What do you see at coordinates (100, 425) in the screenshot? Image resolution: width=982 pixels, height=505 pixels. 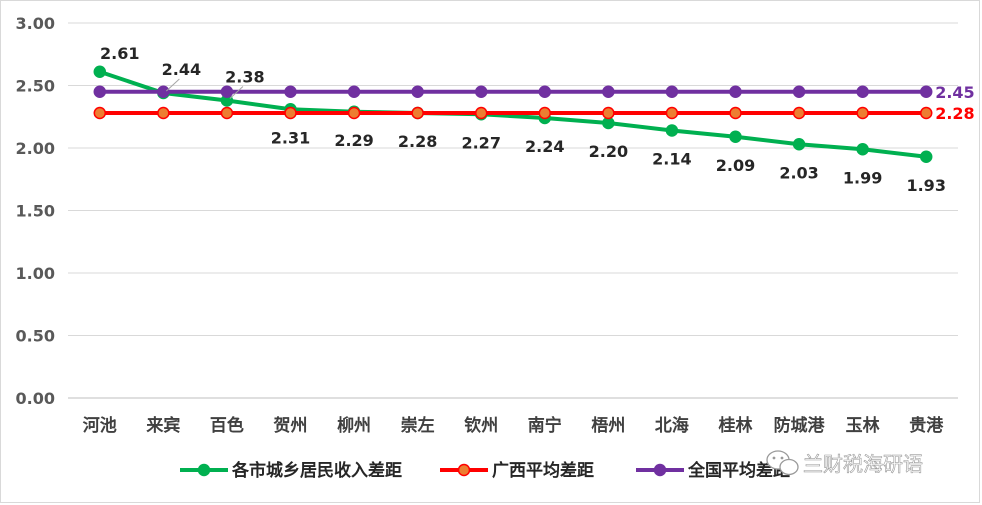 I see `x-tick-label: 河池` at bounding box center [100, 425].